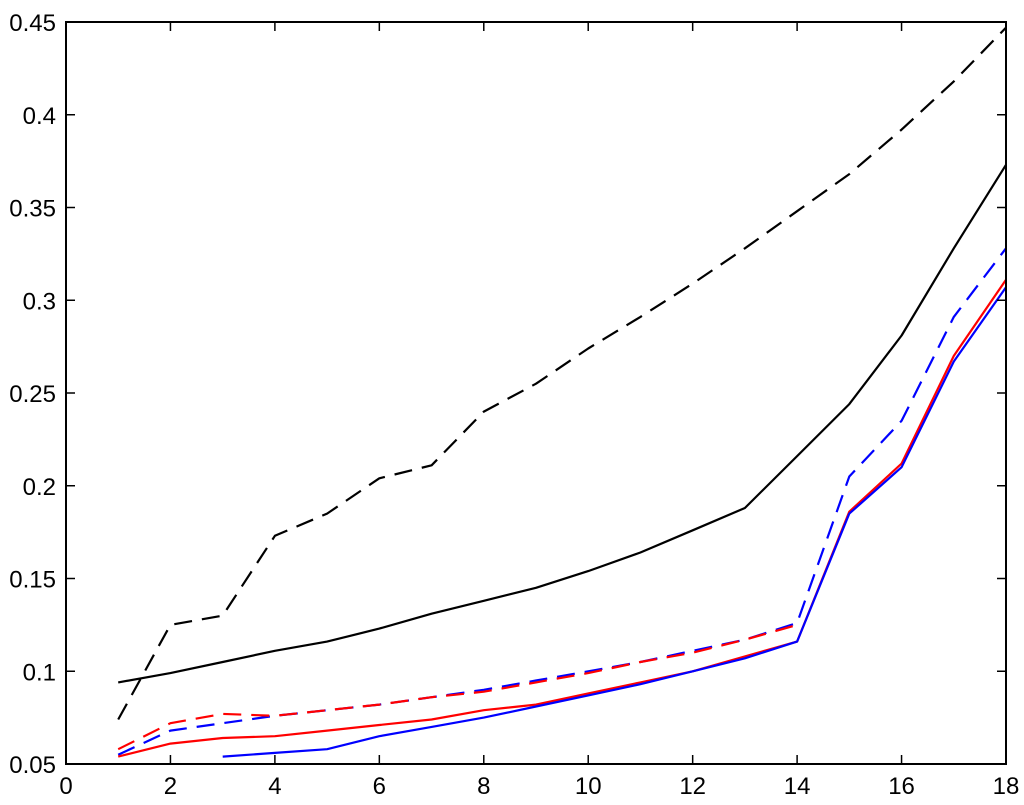  Describe the element at coordinates (379, 786) in the screenshot. I see `x-tick-label: 6` at that location.